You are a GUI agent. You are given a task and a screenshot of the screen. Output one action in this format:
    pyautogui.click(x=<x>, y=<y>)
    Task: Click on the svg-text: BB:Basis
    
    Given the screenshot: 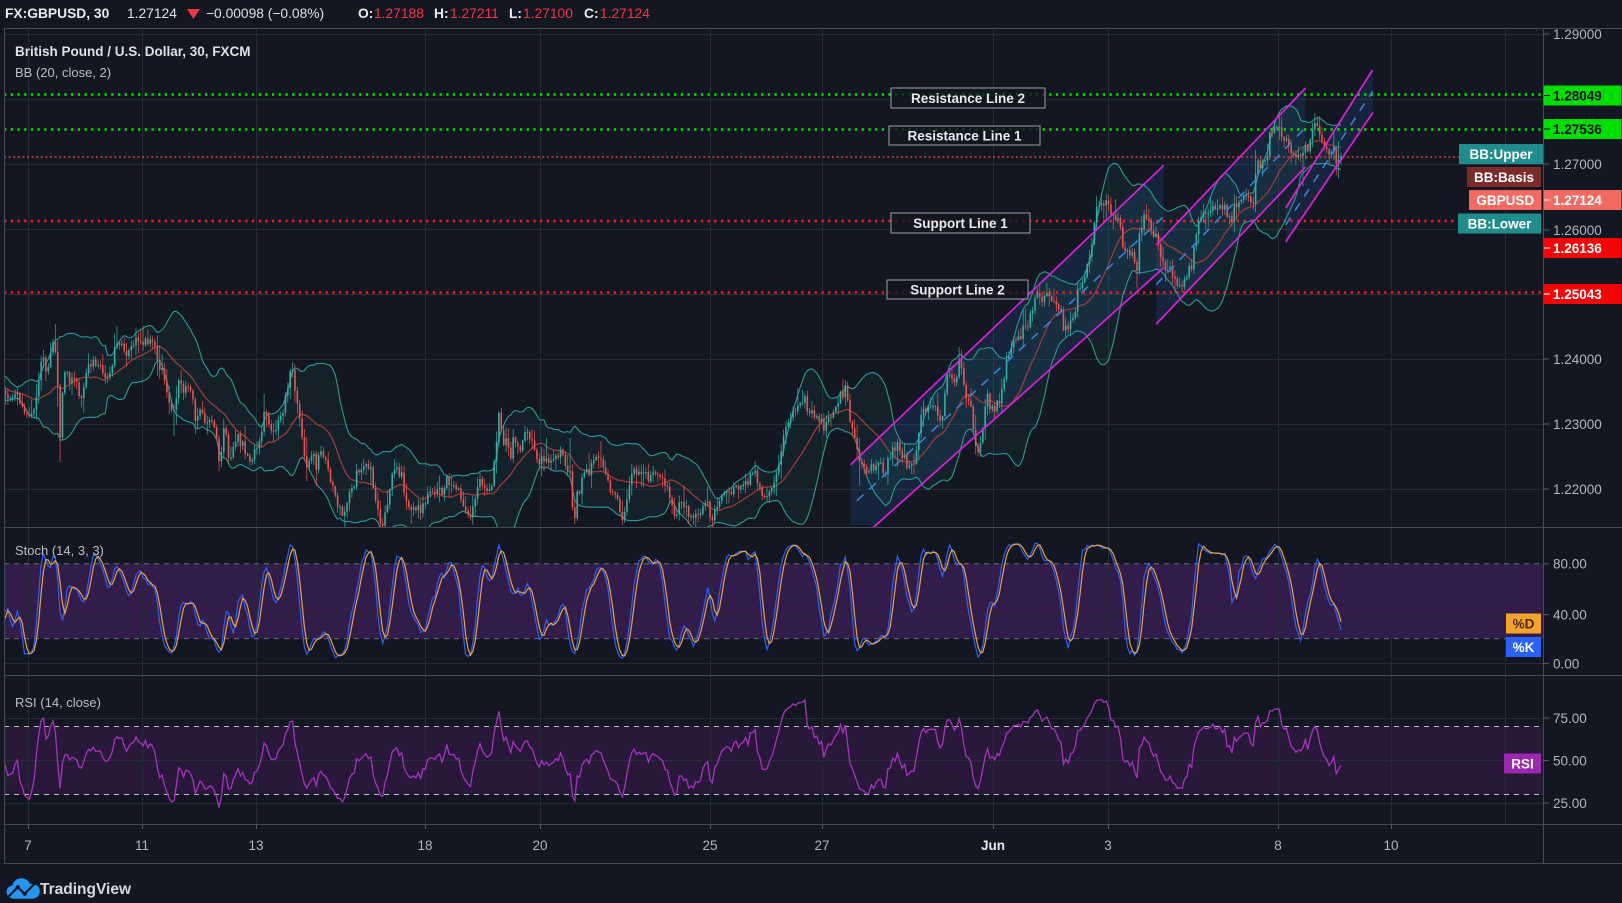 What is the action you would take?
    pyautogui.click(x=1504, y=177)
    